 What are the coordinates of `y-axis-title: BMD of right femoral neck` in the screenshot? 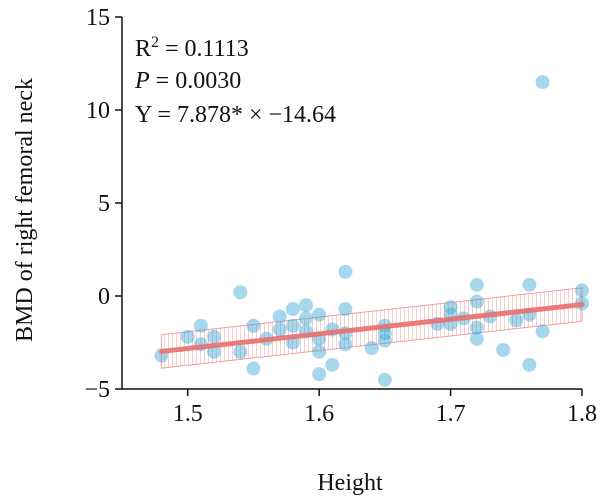 It's located at (25, 210).